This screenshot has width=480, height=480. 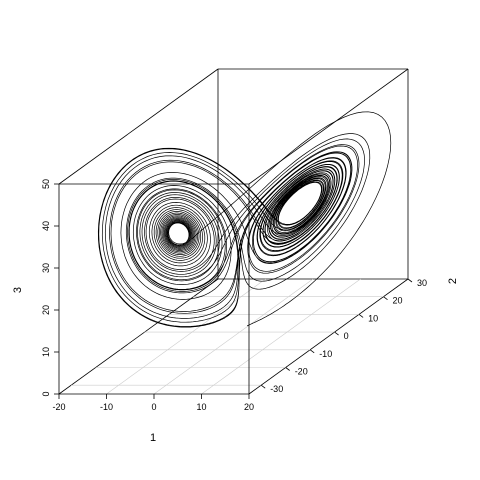 What do you see at coordinates (153, 438) in the screenshot?
I see `x-axis-label: 1` at bounding box center [153, 438].